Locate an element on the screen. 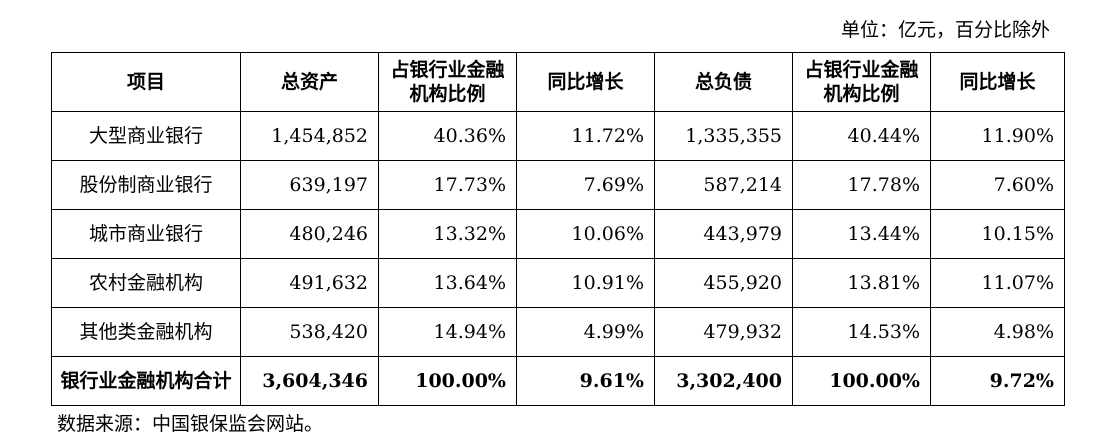  header-liabilities-share: 占银行业金融机构比例 is located at coordinates (861, 82).